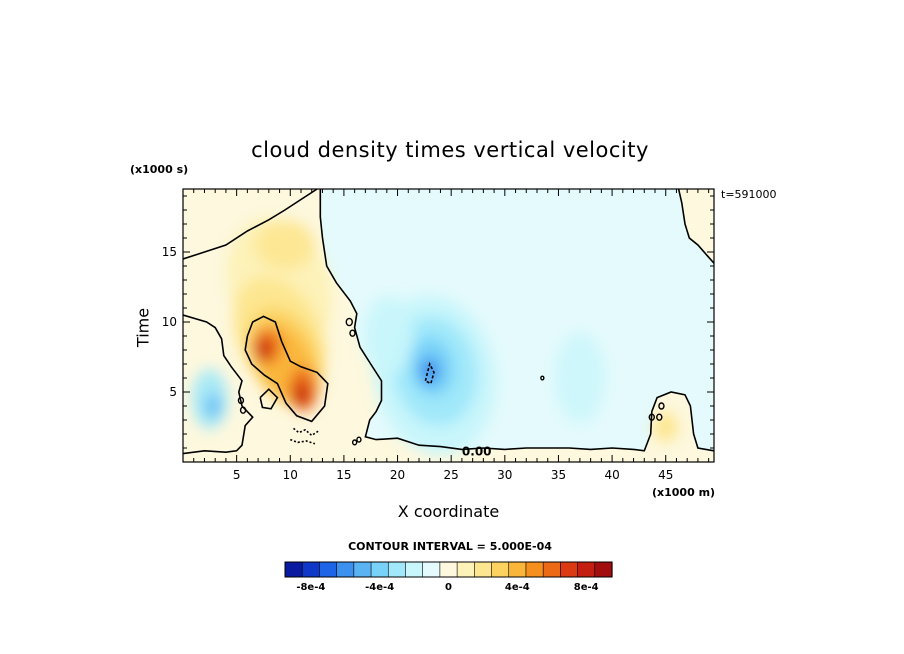 The height and width of the screenshot is (654, 904). Describe the element at coordinates (579, 378) in the screenshot. I see `neg-blob-east` at that location.